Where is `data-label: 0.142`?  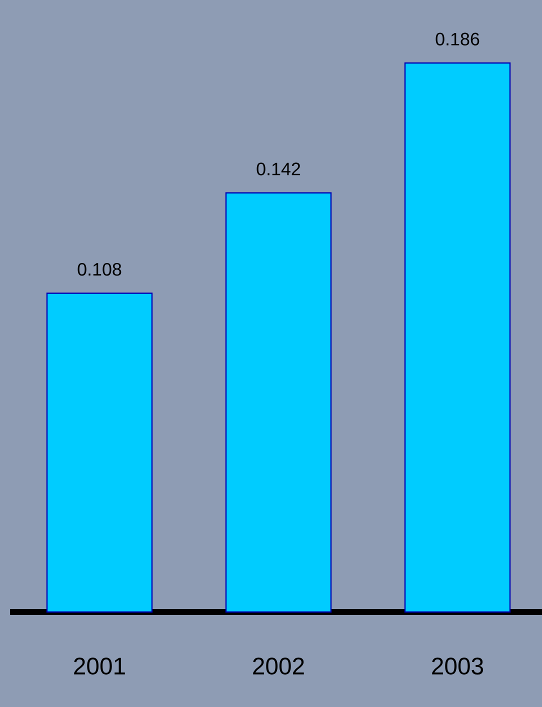 data-label: 0.142 is located at coordinates (278, 169).